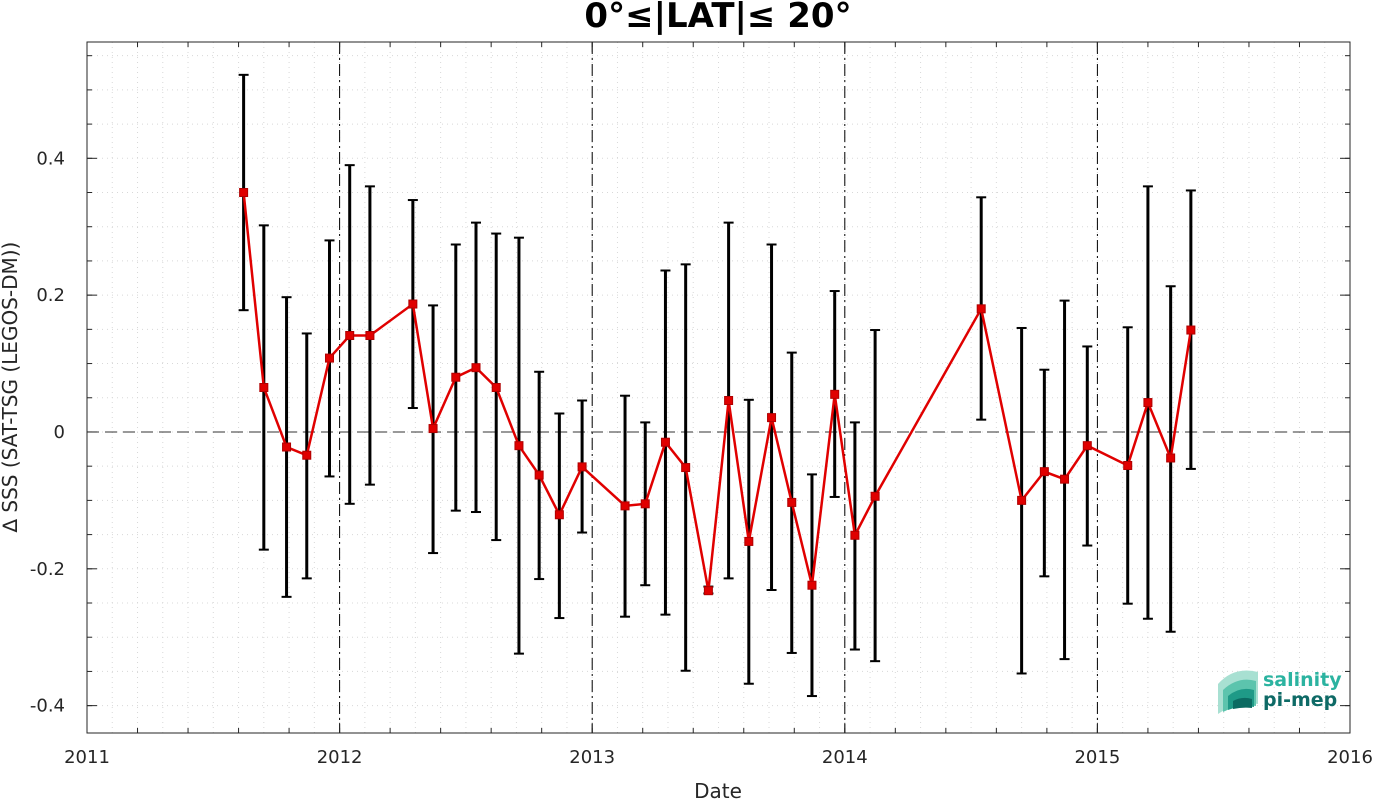 This screenshot has width=1375, height=801. Describe the element at coordinates (50, 295) in the screenshot. I see `y-tick-label: 0.2` at that location.